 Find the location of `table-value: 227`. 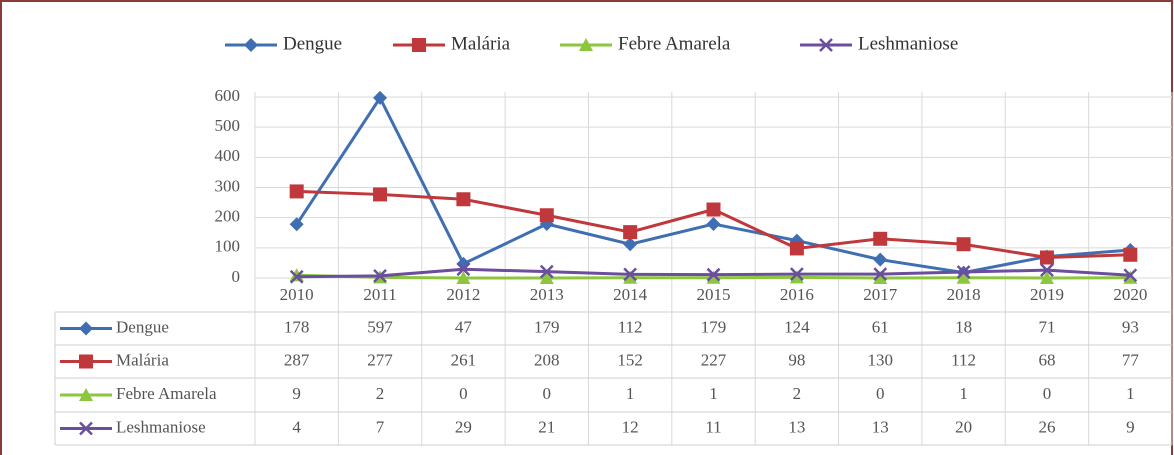

table-value: 227 is located at coordinates (714, 359).